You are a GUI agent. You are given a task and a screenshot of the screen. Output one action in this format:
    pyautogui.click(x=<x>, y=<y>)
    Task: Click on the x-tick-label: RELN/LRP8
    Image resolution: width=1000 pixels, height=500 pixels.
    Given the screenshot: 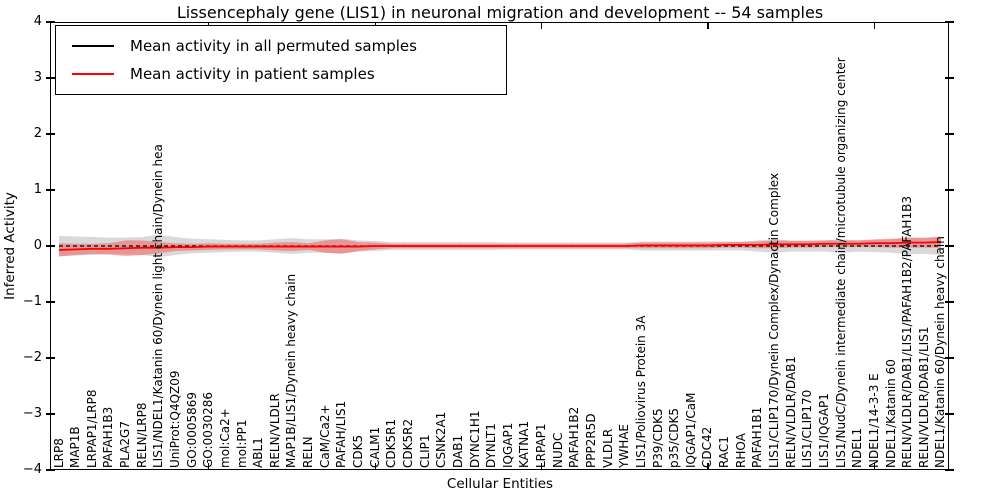 What is the action you would take?
    pyautogui.click(x=141, y=435)
    